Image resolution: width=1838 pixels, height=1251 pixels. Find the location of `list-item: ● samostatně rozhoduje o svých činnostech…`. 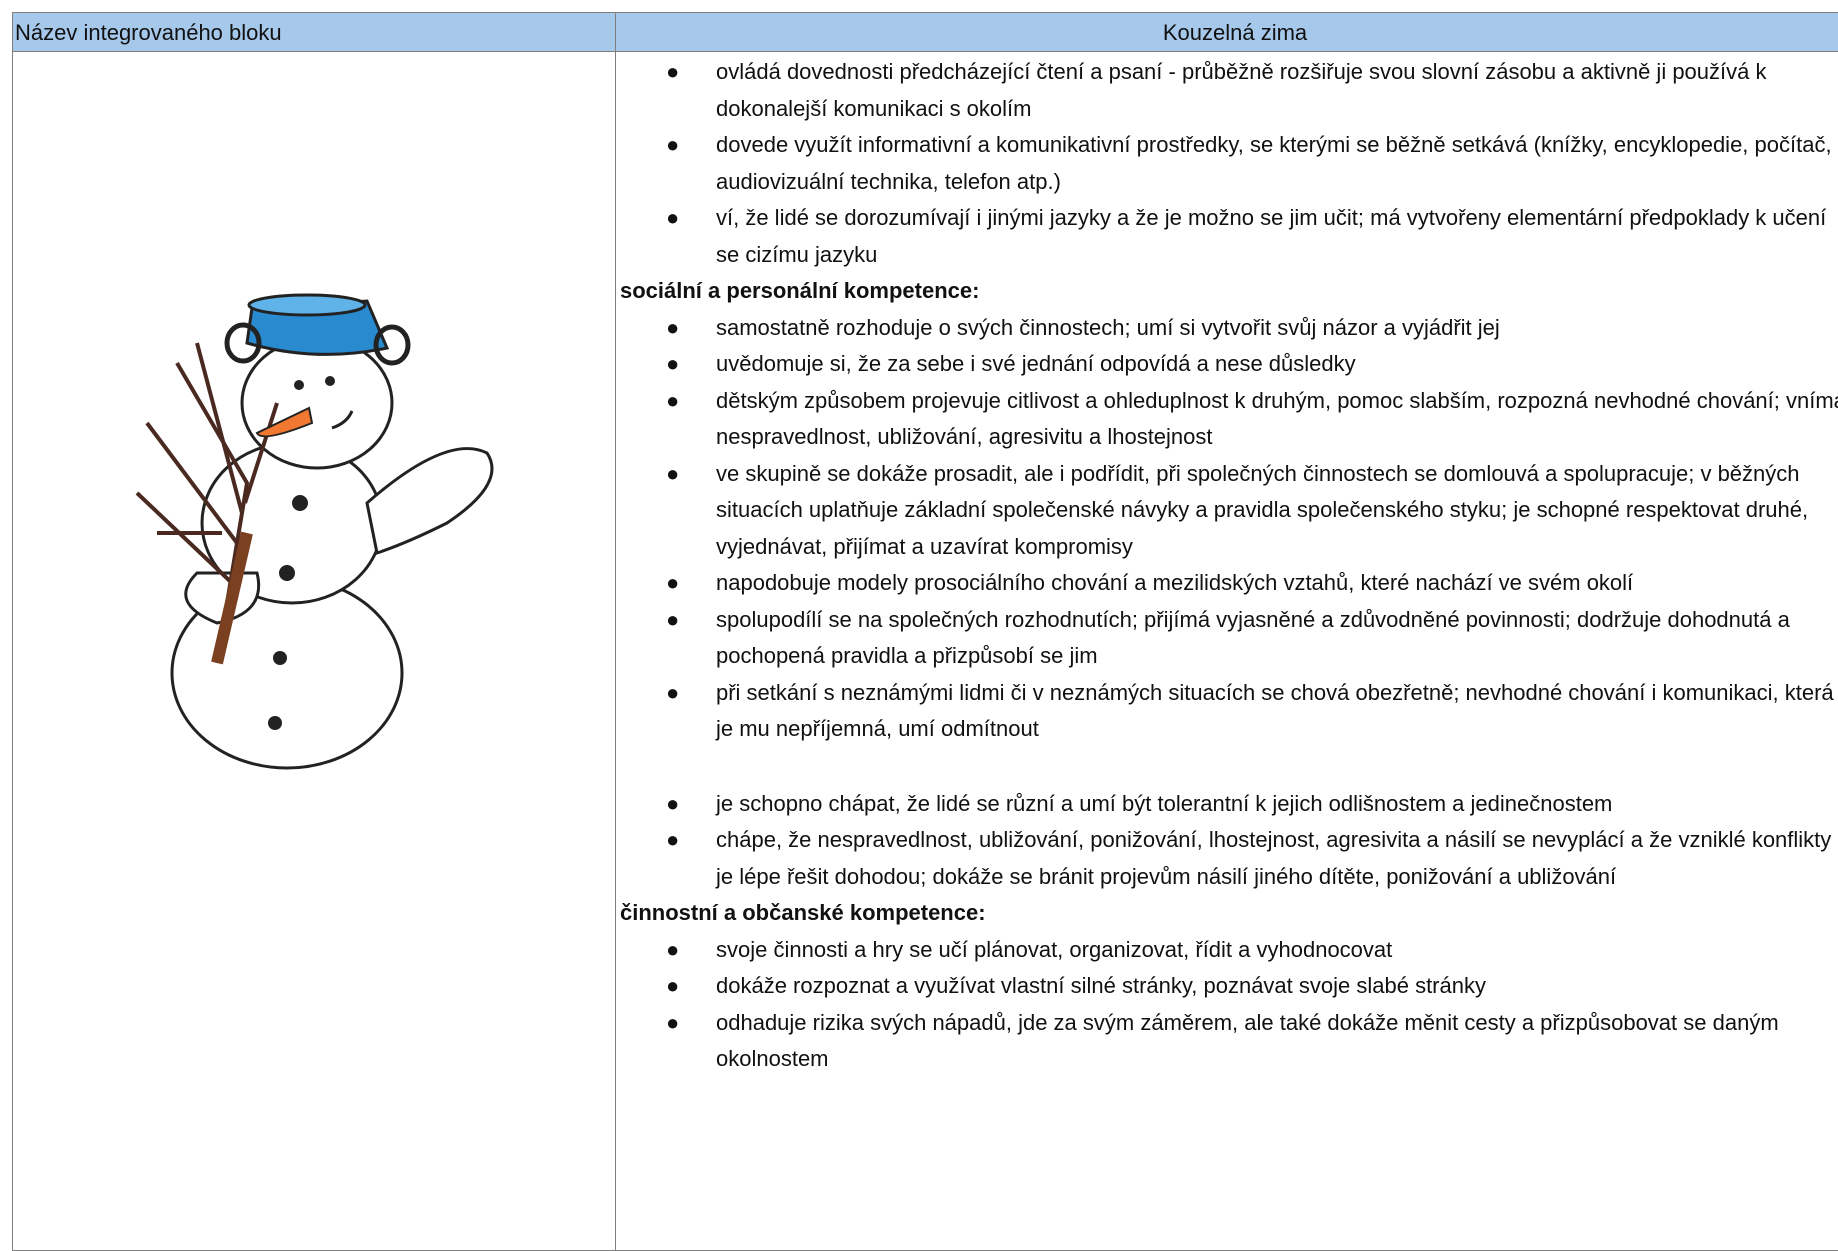

list-item: ● samostatně rozhoduje o svých činnostech… is located at coordinates (1252, 328).